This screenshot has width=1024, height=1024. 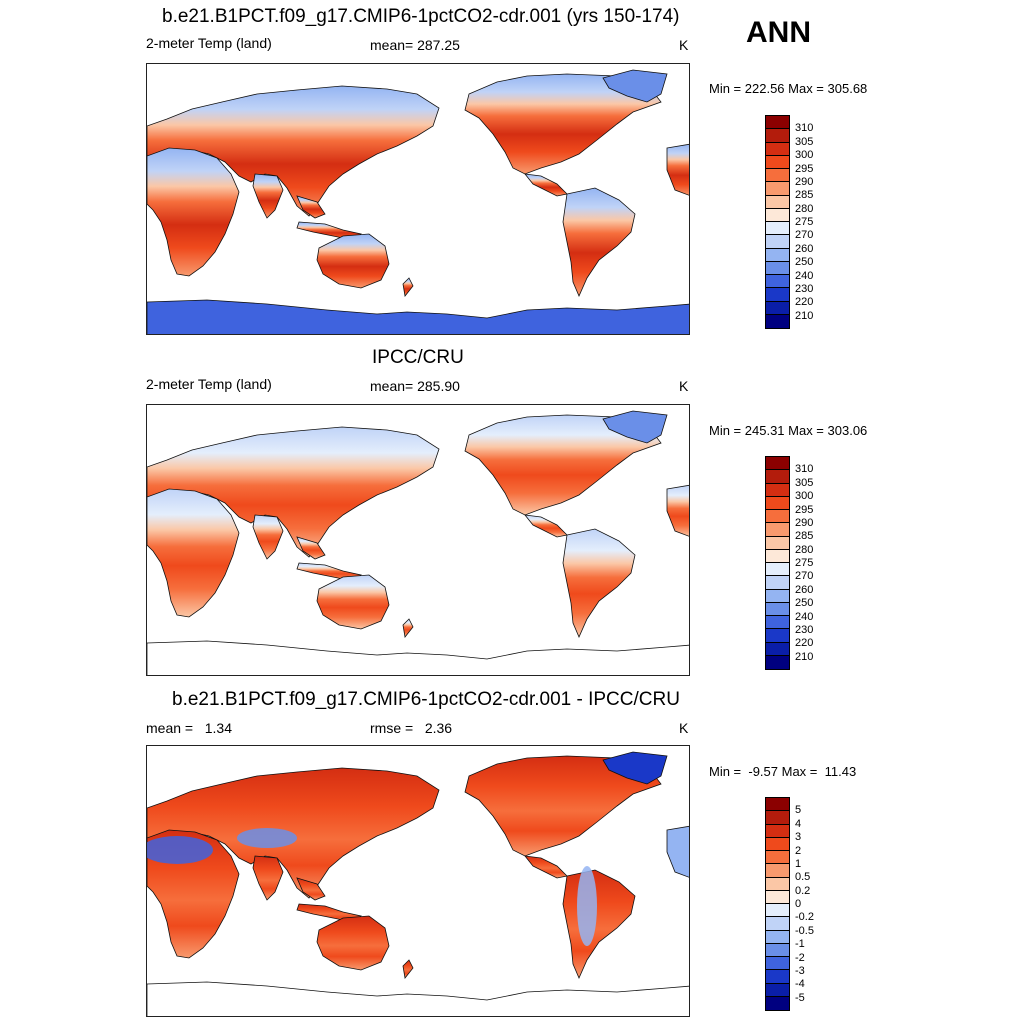 I want to click on colorbar-tick-label: 0.5, so click(x=803, y=877).